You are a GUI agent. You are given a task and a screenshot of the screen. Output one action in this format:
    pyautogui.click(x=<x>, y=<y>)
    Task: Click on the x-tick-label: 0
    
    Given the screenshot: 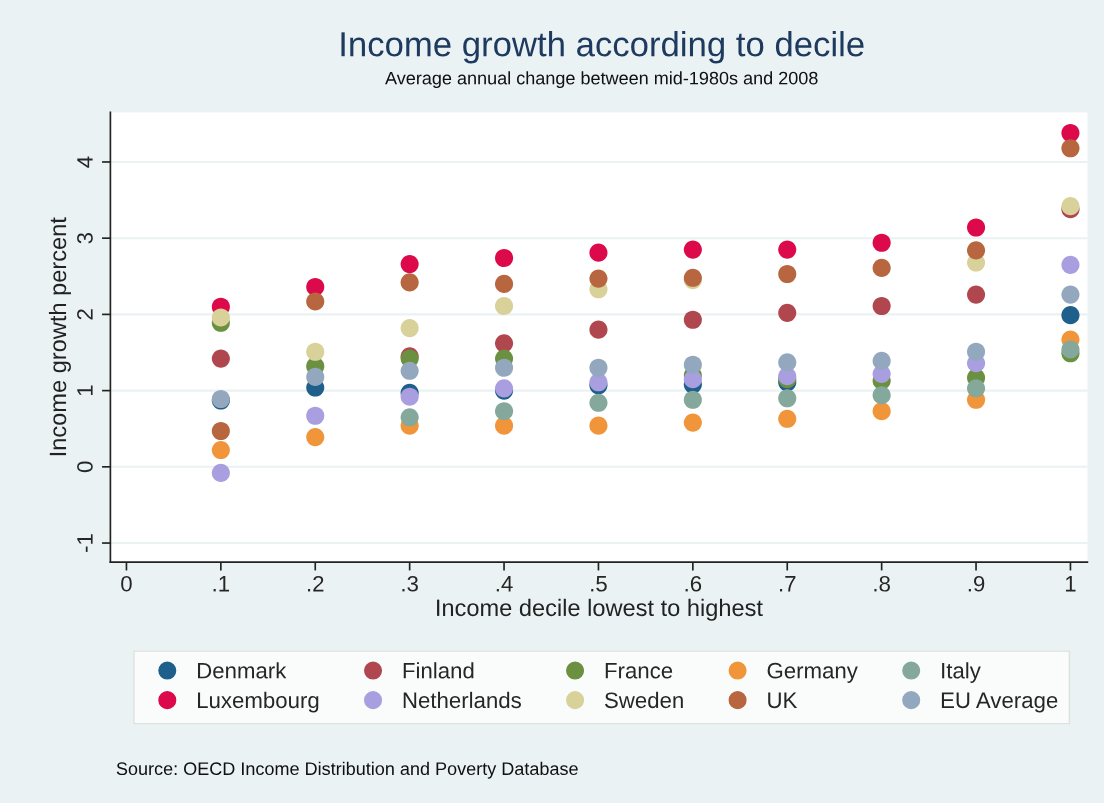 What is the action you would take?
    pyautogui.click(x=126, y=583)
    